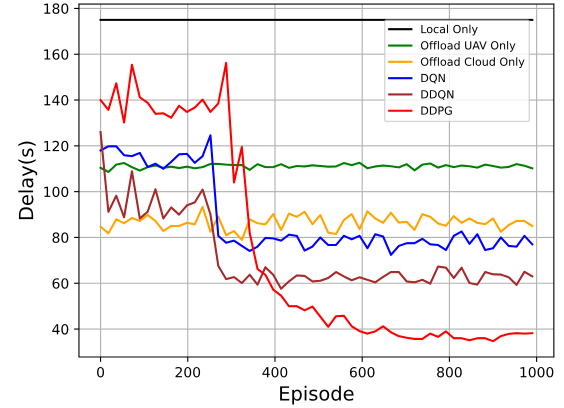 Image resolution: width=564 pixels, height=408 pixels. I want to click on x-tick-label: 200, so click(188, 372).